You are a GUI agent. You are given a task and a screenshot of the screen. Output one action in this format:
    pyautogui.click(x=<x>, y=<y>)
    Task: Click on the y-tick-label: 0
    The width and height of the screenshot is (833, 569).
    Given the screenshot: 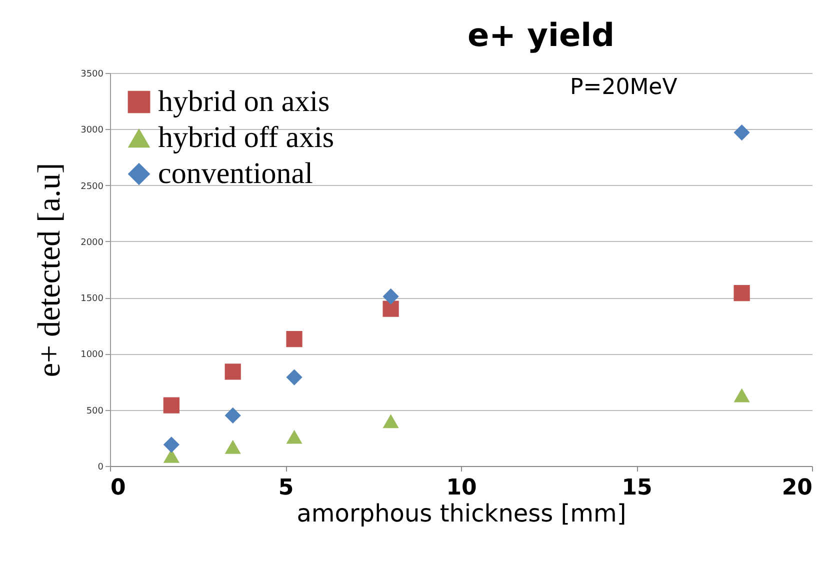 What is the action you would take?
    pyautogui.click(x=101, y=467)
    